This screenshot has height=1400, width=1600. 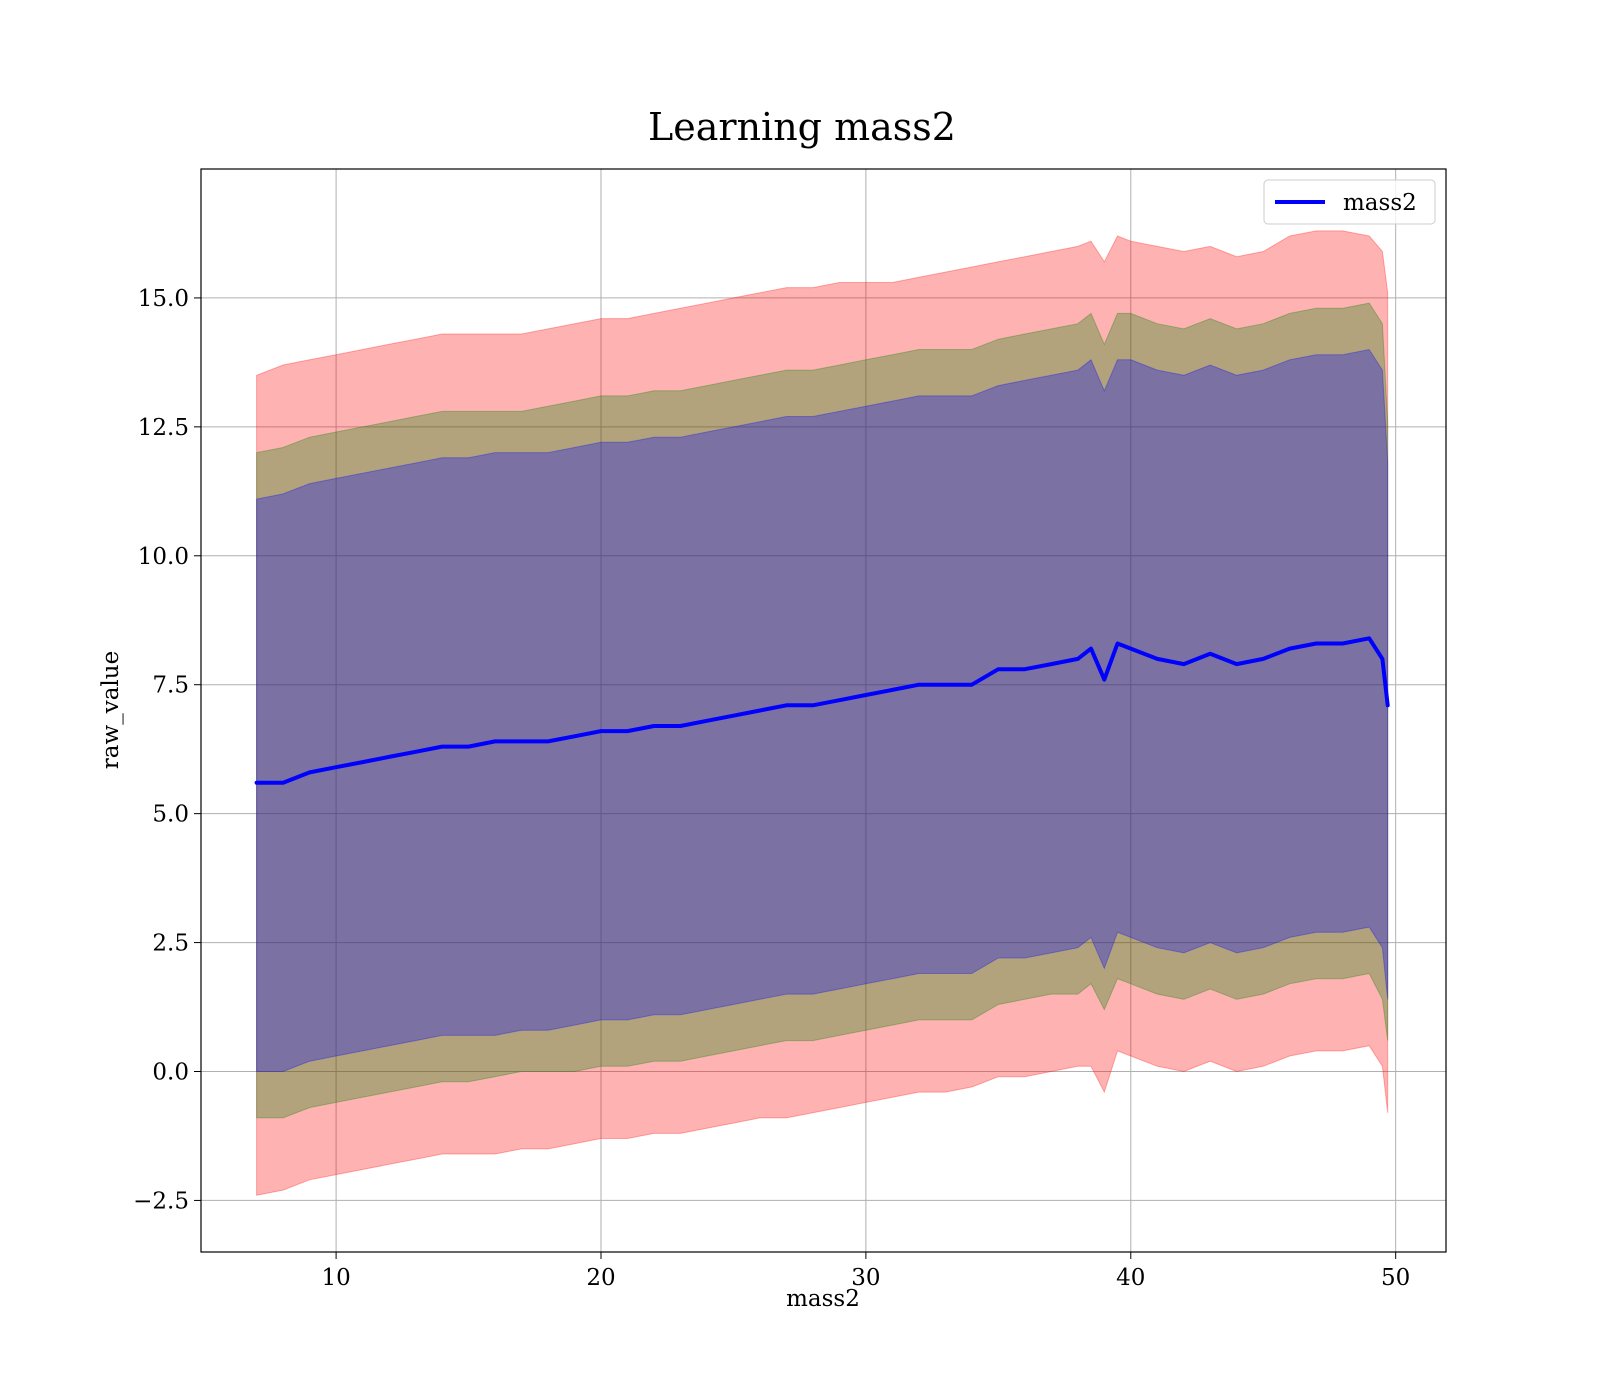 What do you see at coordinates (823, 1299) in the screenshot?
I see `x-axis-label: mass2` at bounding box center [823, 1299].